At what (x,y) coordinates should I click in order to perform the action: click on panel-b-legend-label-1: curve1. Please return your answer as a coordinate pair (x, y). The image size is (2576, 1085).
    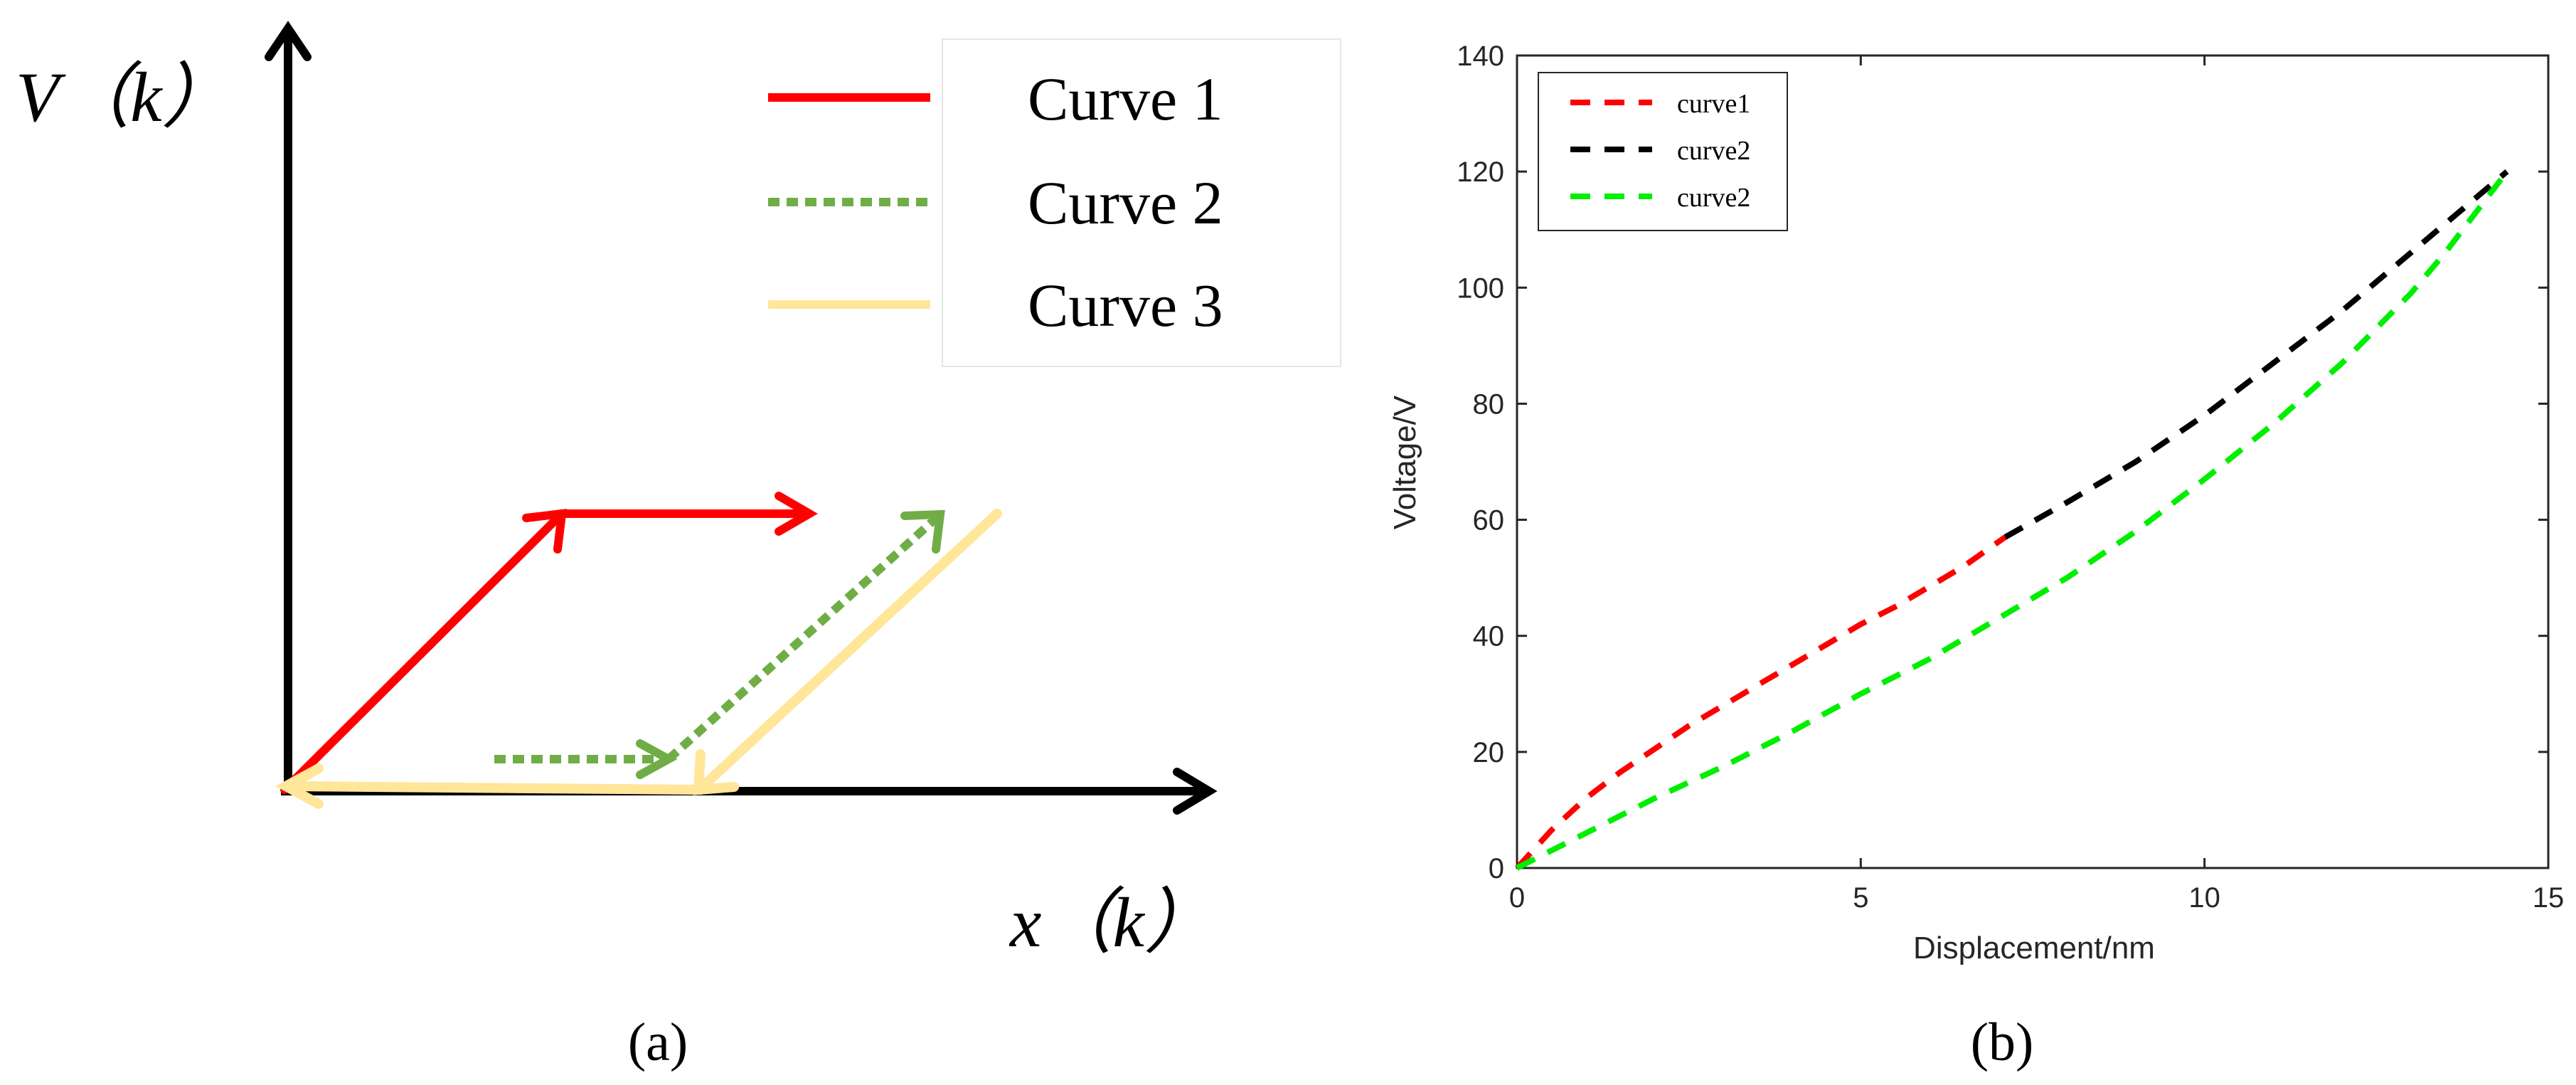
    Looking at the image, I should click on (1713, 104).